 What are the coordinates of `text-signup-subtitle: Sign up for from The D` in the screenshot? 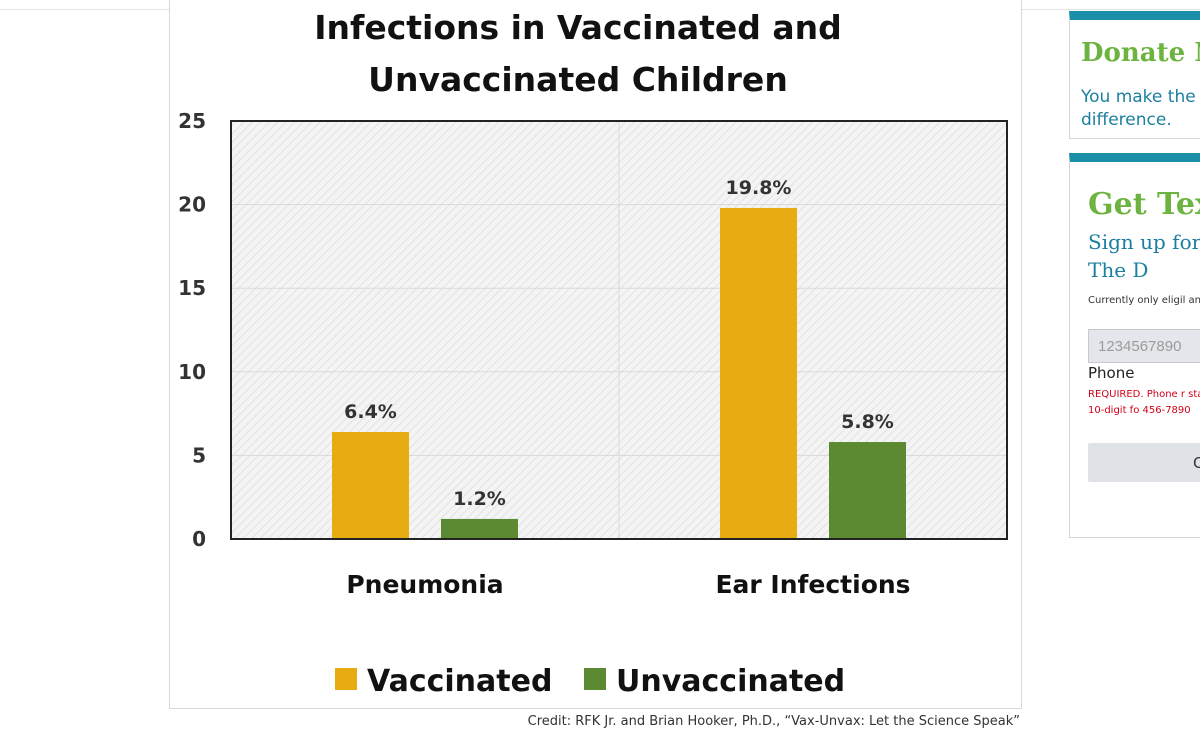 It's located at (1144, 256).